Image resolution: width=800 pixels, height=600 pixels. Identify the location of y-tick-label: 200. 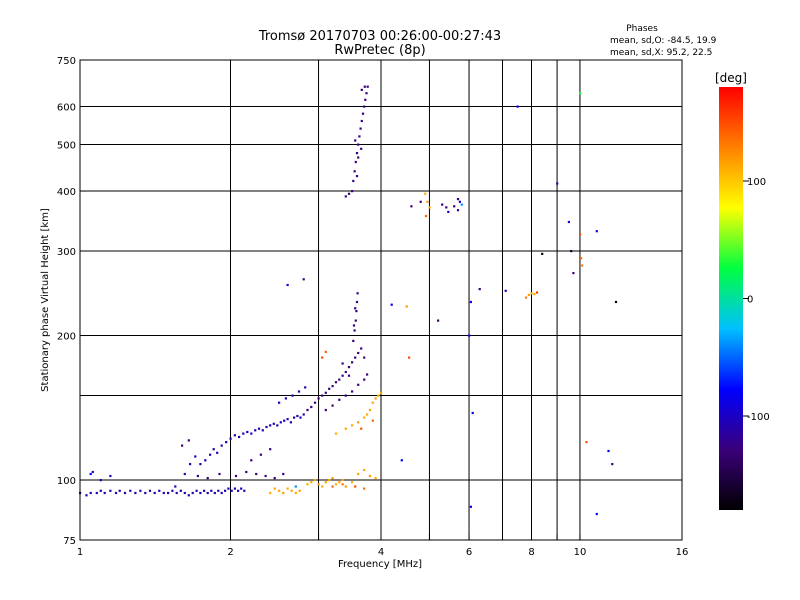
(66, 337).